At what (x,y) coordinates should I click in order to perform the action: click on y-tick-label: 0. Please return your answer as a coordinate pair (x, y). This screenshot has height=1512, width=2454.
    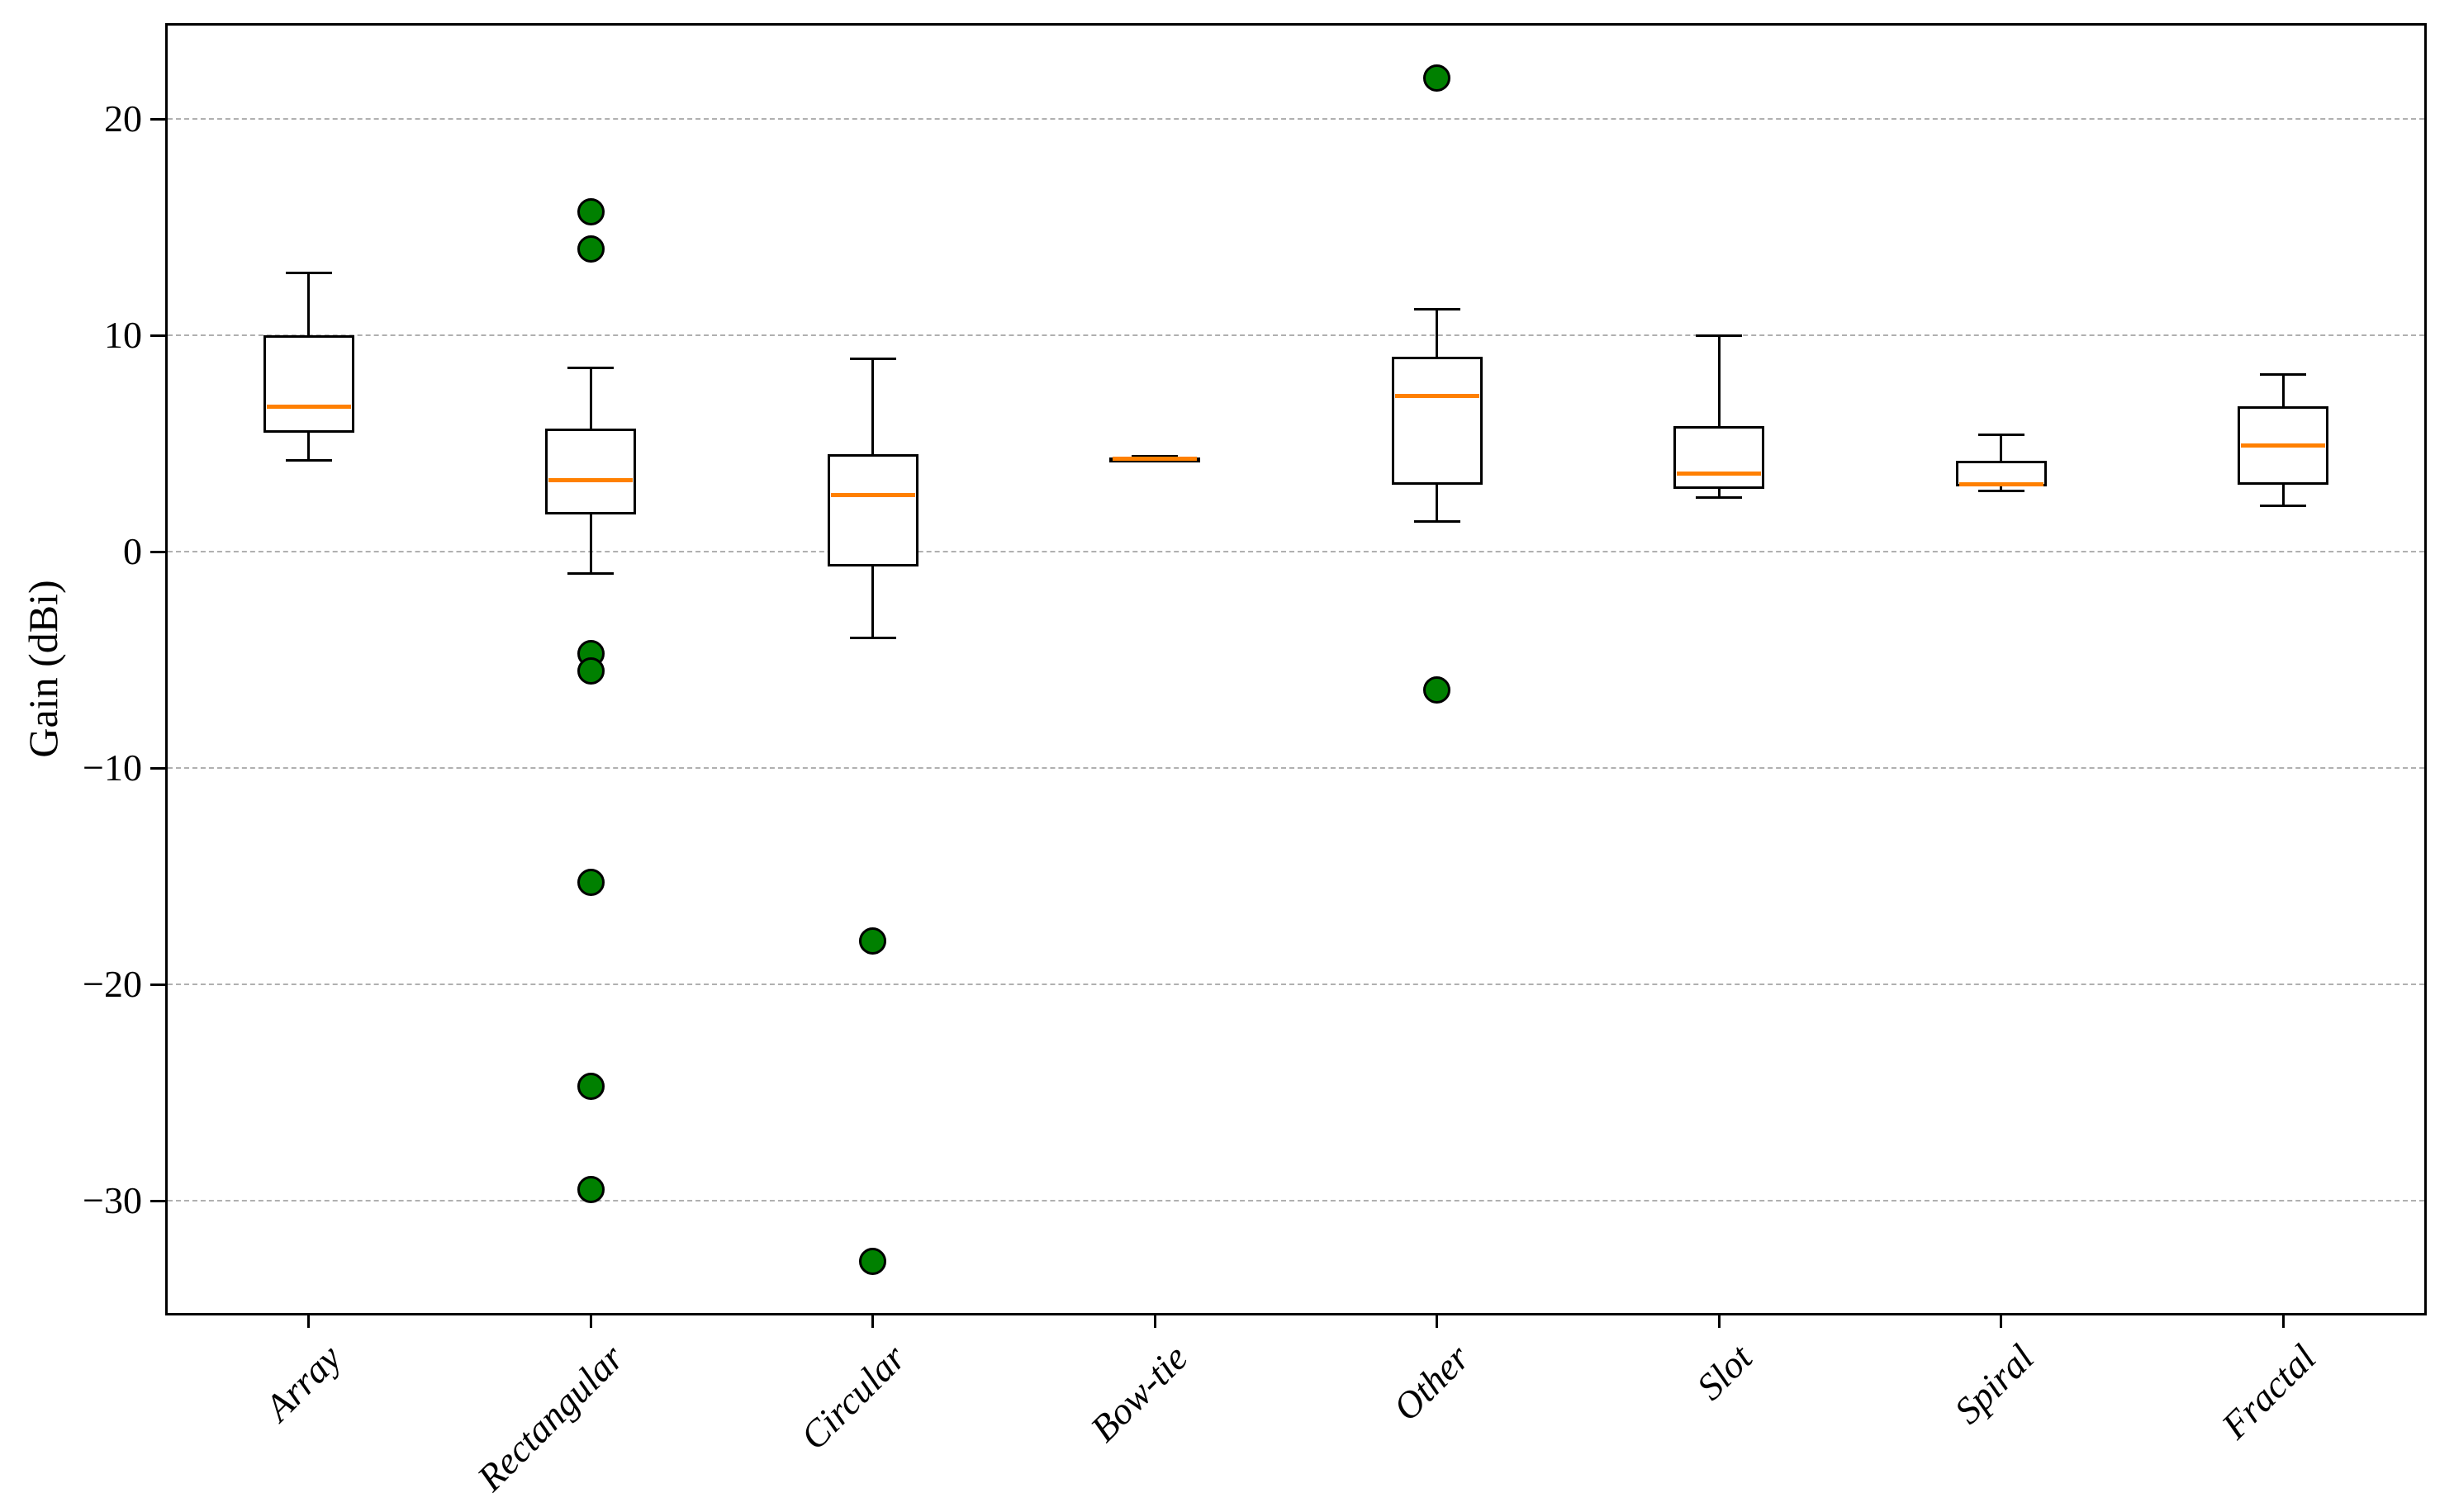
    Looking at the image, I should click on (132, 551).